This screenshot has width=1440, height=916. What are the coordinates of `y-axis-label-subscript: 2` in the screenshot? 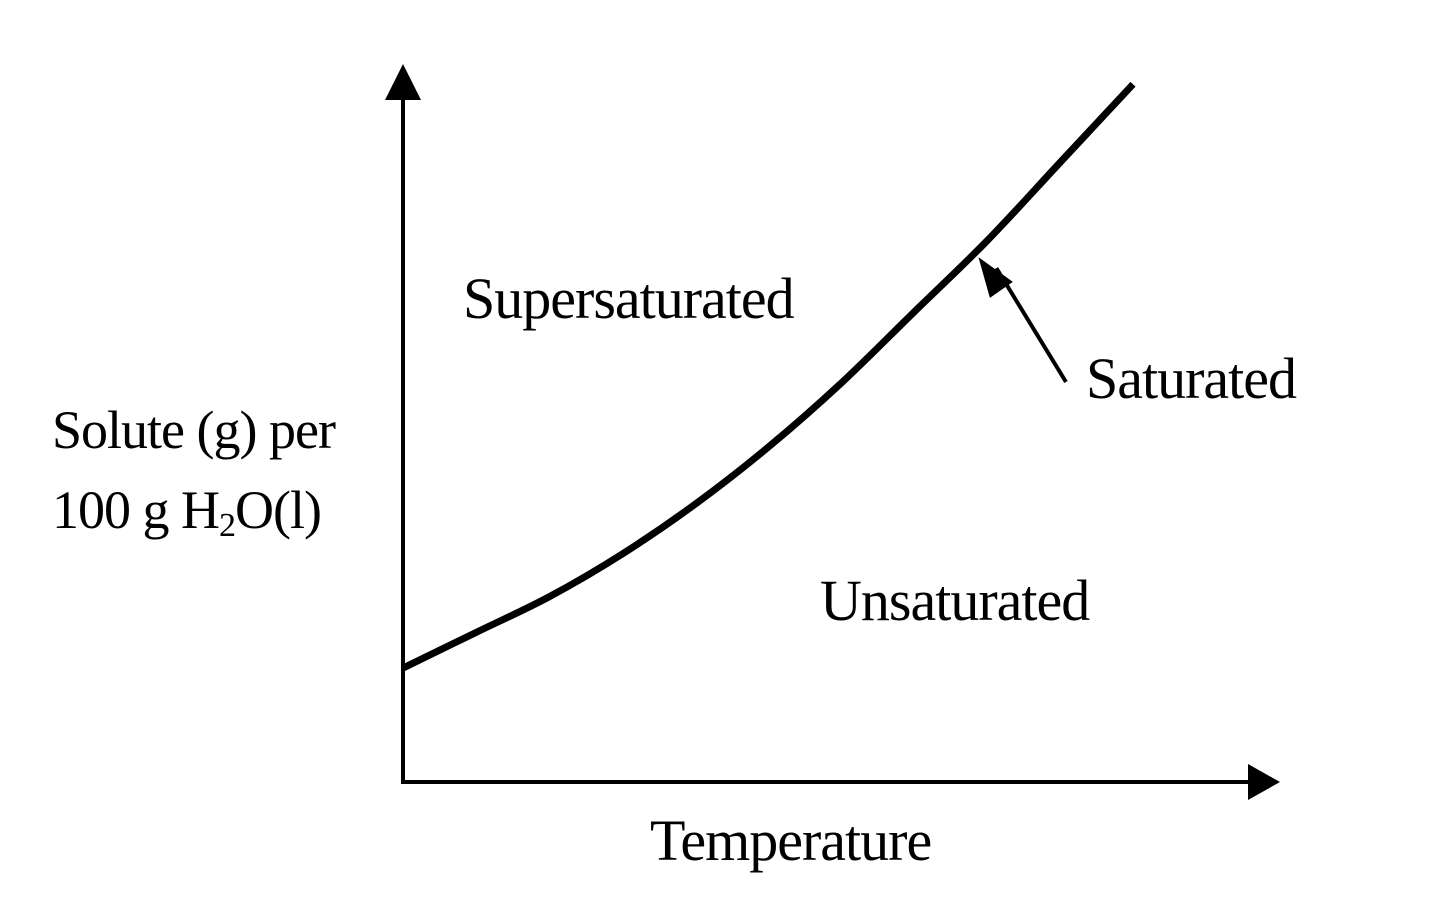 It's located at (227, 525).